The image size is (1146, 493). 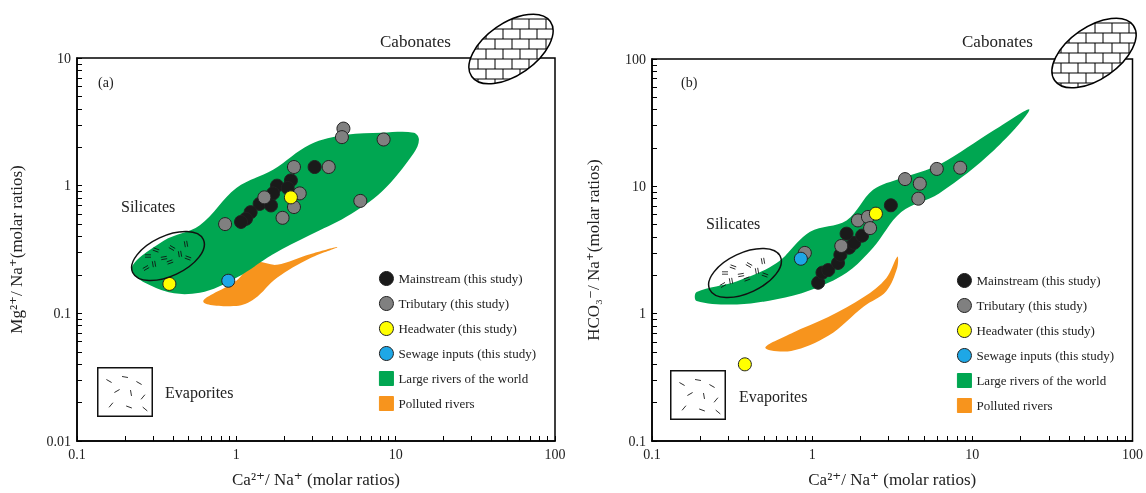 What do you see at coordinates (16, 249) in the screenshot?
I see `y-axis-title: Mg²⁺/ Na⁺(molar ratios)` at bounding box center [16, 249].